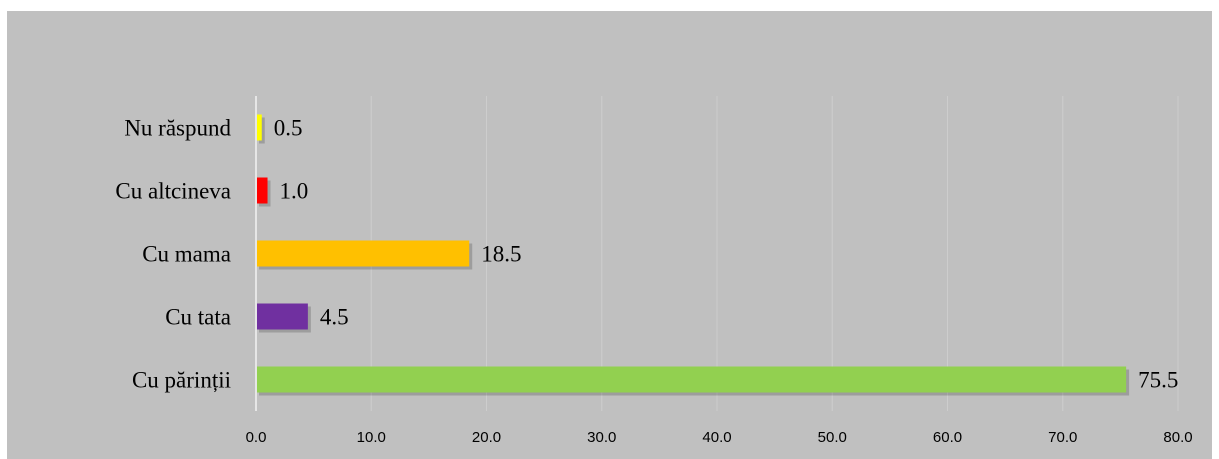 This screenshot has height=459, width=1219. What do you see at coordinates (716, 437) in the screenshot?
I see `x-tick-label: 40.0` at bounding box center [716, 437].